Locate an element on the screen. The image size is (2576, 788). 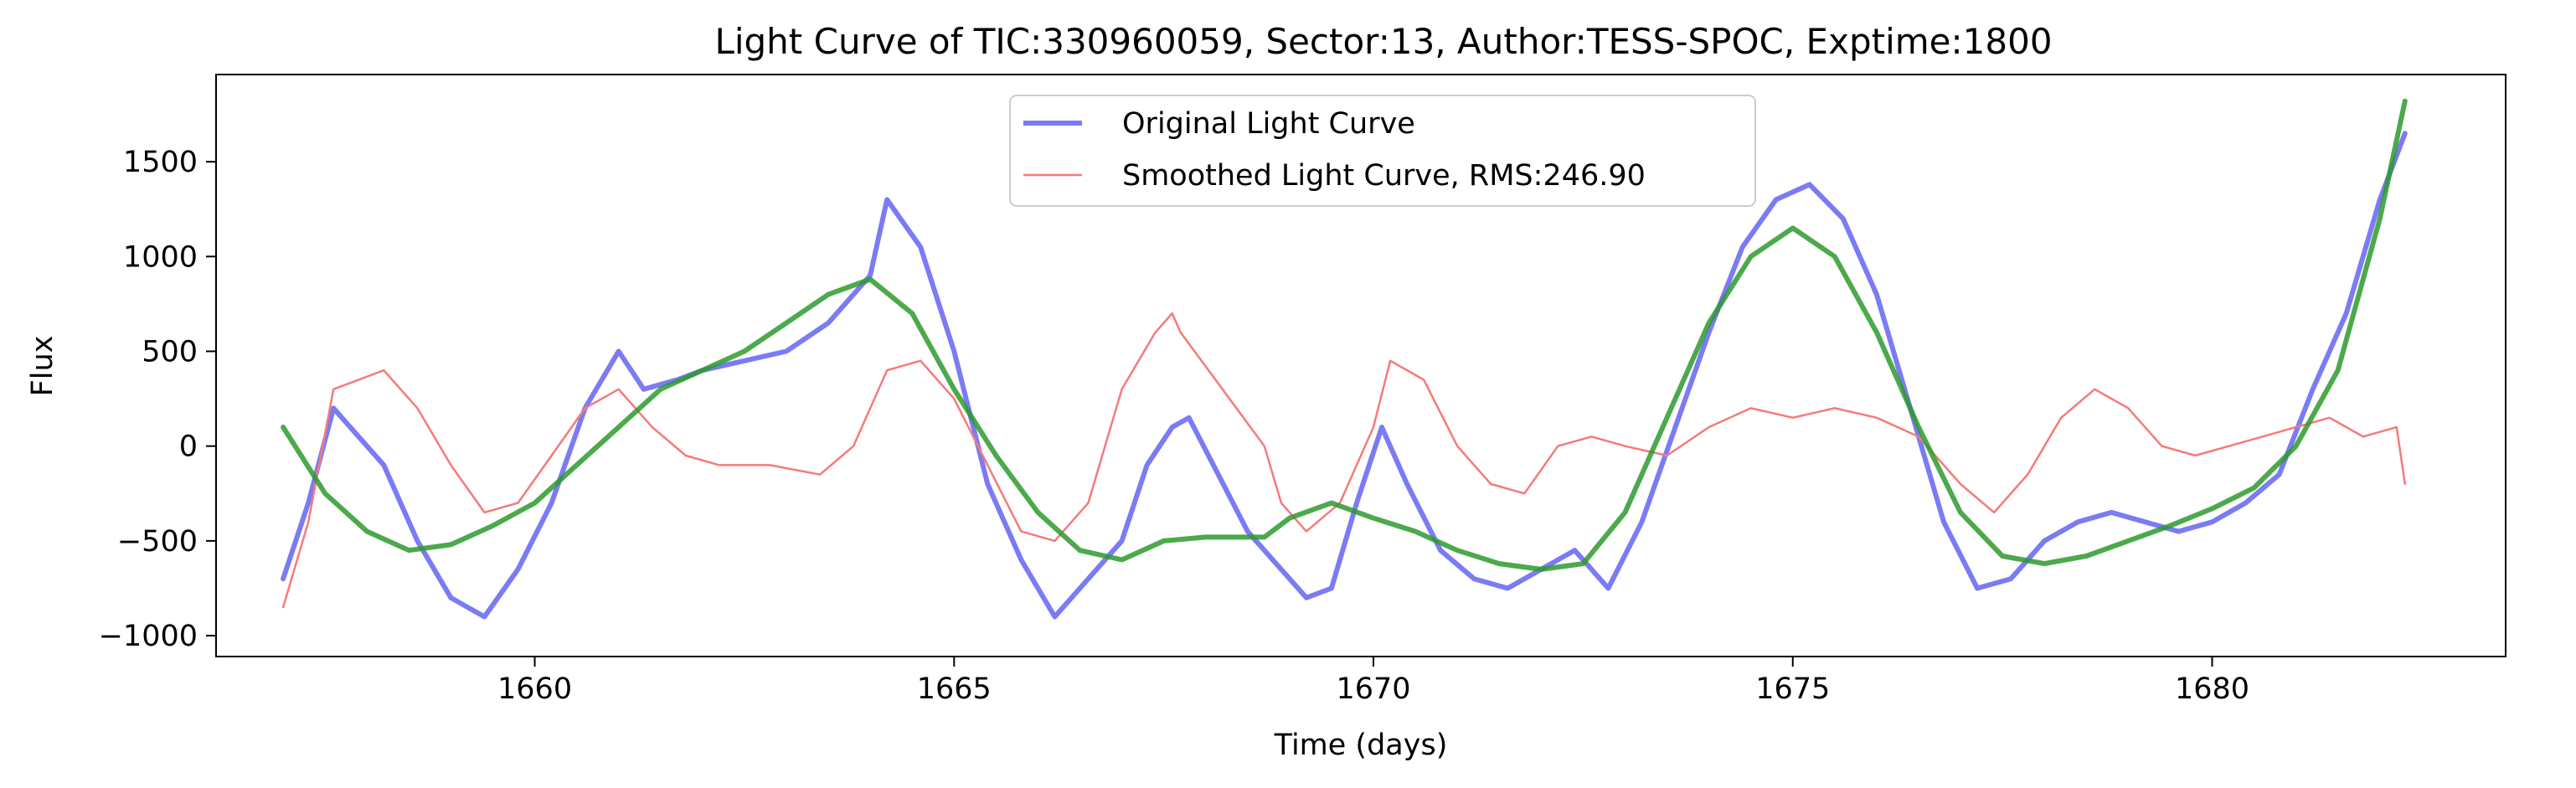
legend-label-smoothed: Smoothed Light Curve, RMS:246.90 is located at coordinates (1384, 176).